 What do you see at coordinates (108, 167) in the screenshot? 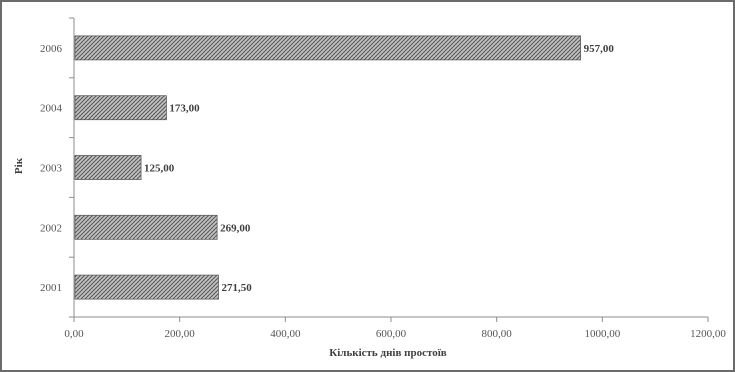
I see `bar-2003` at bounding box center [108, 167].